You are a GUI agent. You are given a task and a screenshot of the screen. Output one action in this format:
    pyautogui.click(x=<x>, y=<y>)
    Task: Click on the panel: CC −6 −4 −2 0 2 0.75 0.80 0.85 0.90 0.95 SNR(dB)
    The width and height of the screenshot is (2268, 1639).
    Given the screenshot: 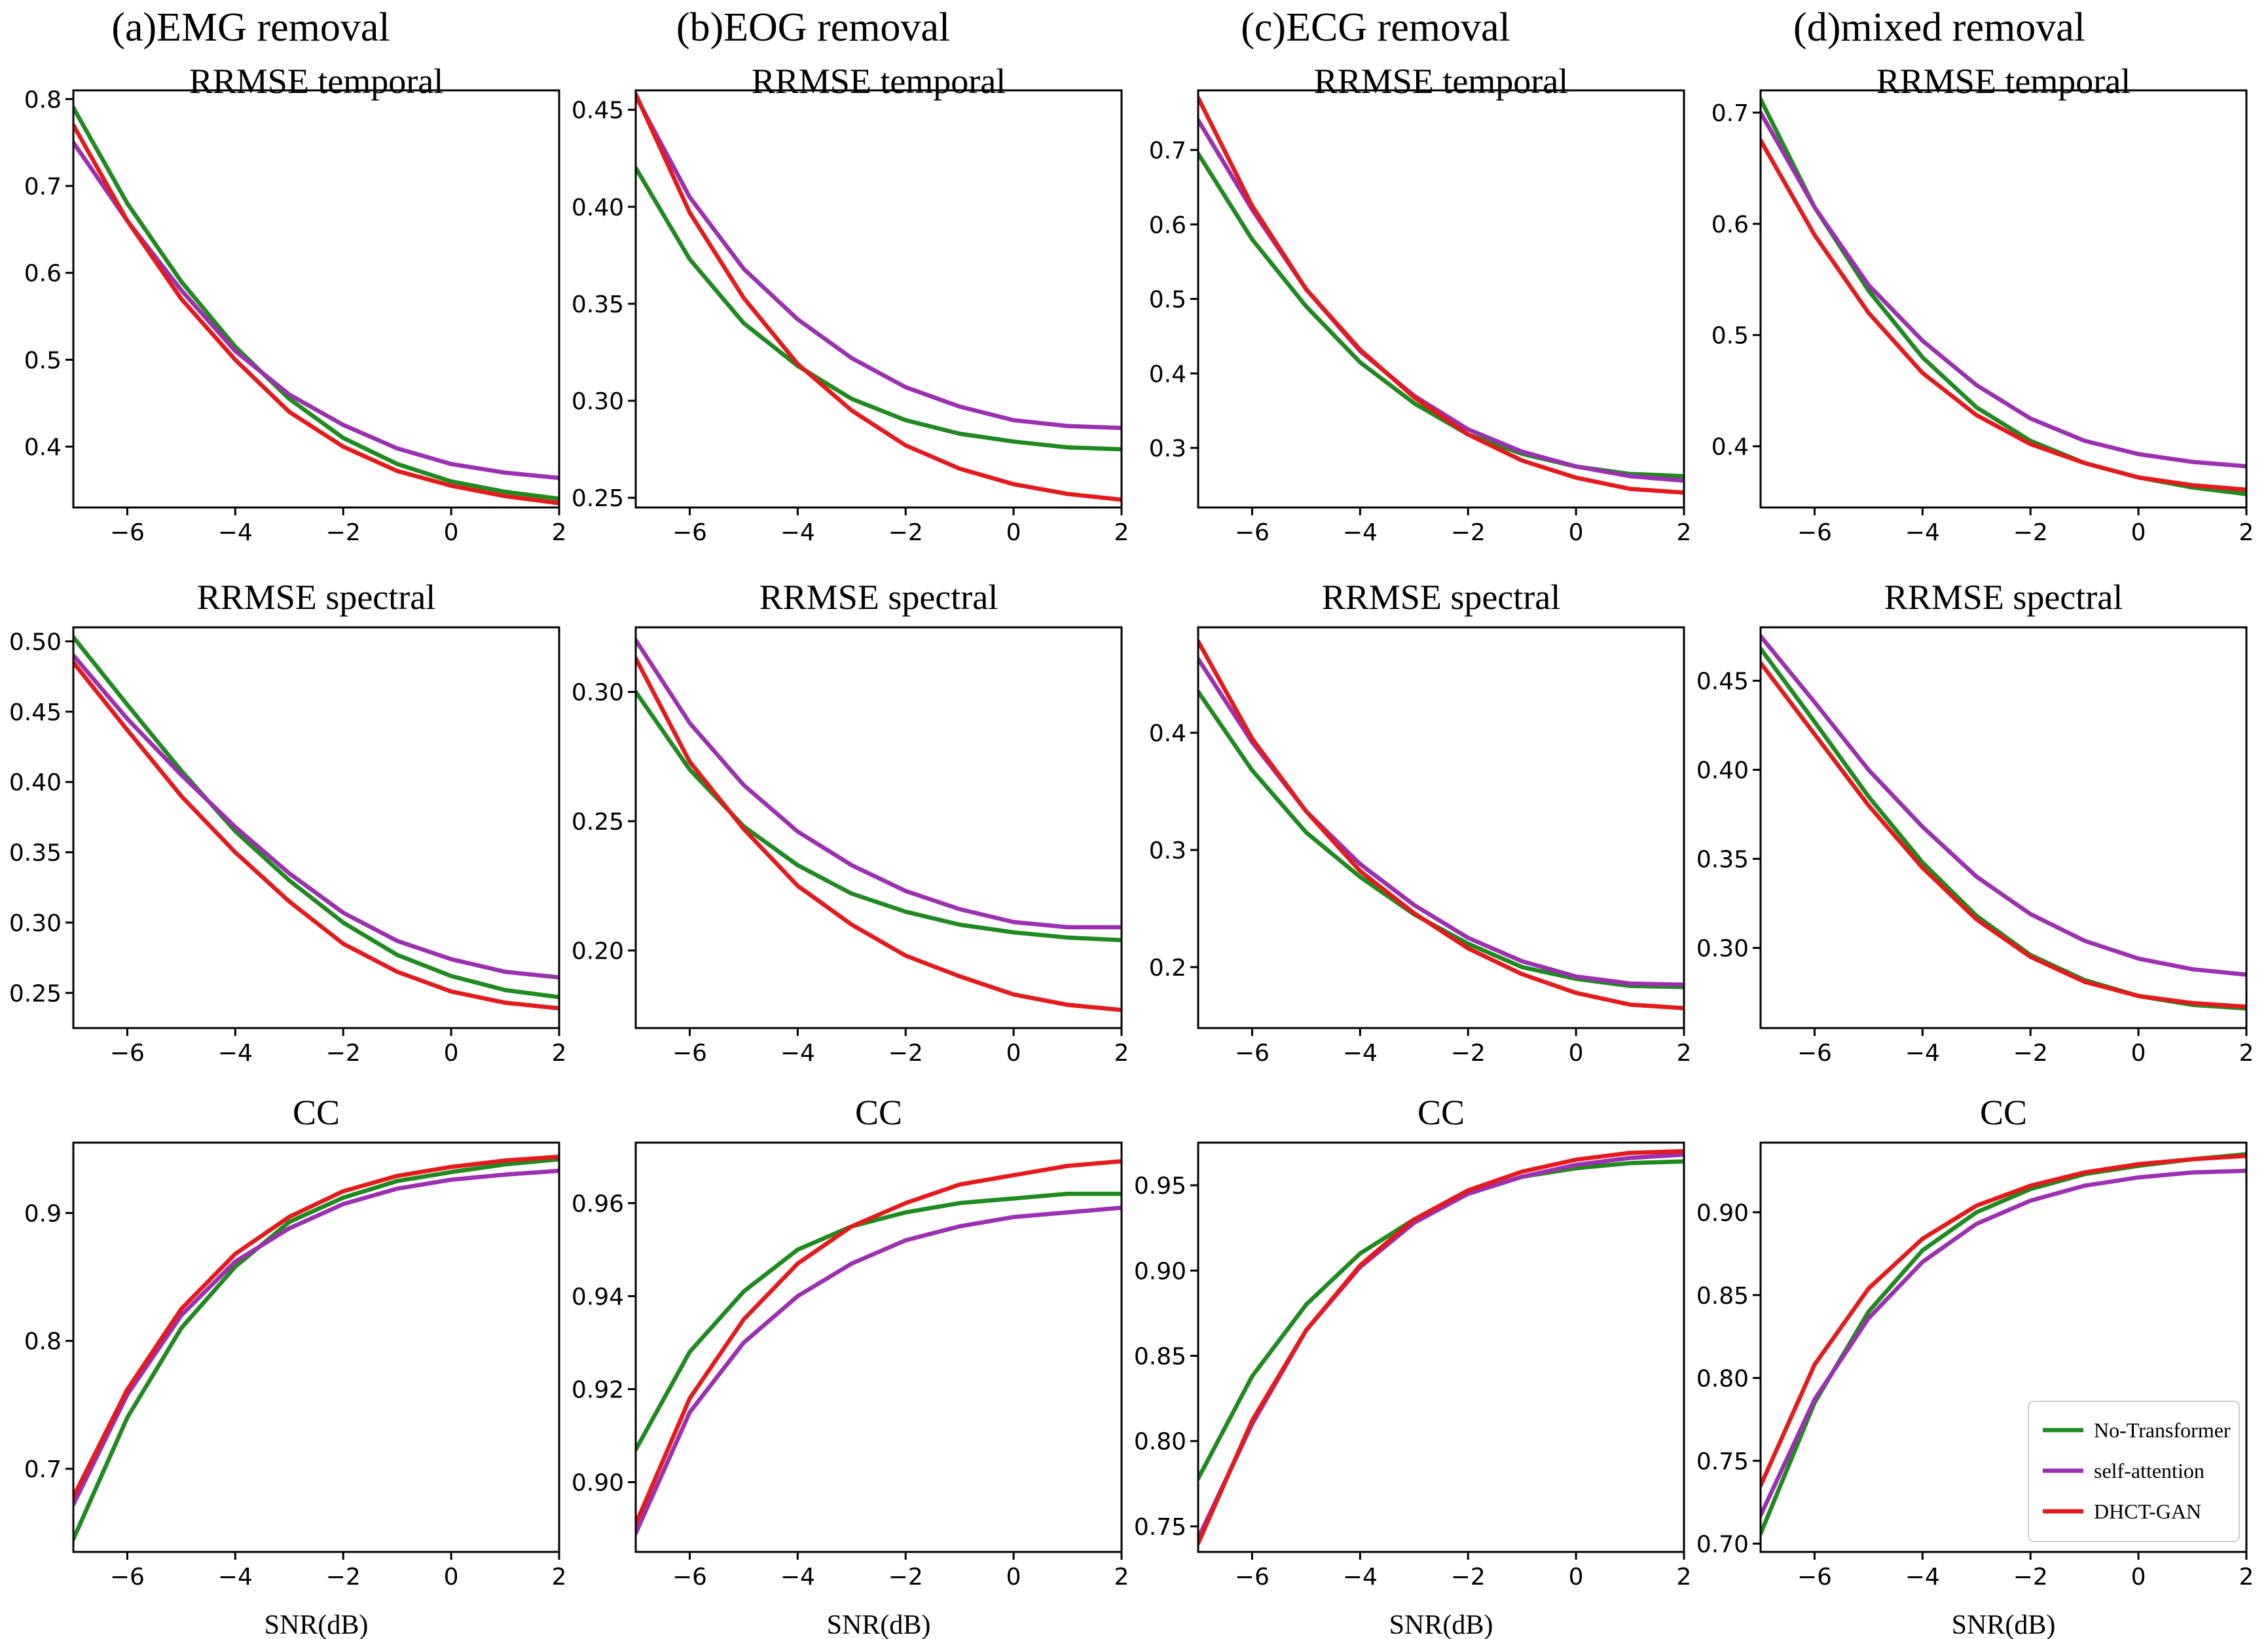 What is the action you would take?
    pyautogui.click(x=1413, y=1366)
    